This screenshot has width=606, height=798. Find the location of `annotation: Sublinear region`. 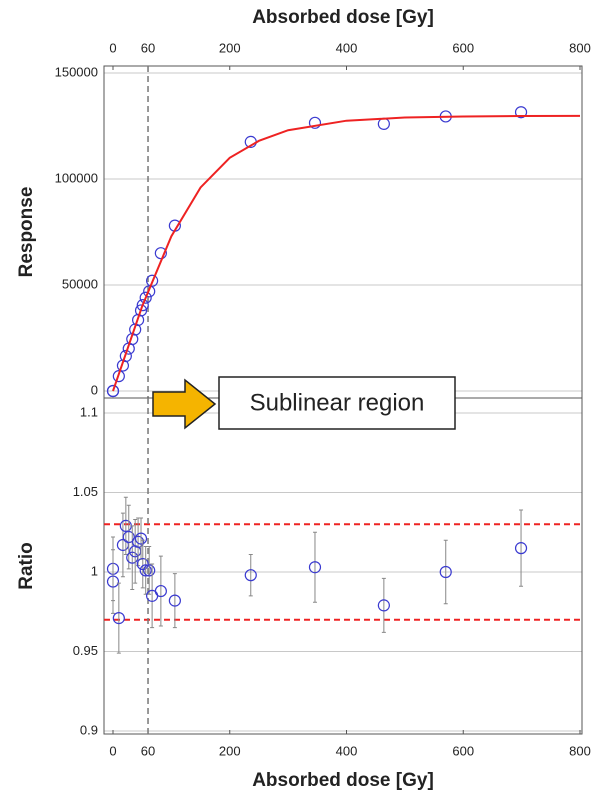

annotation: Sublinear region is located at coordinates (337, 402).